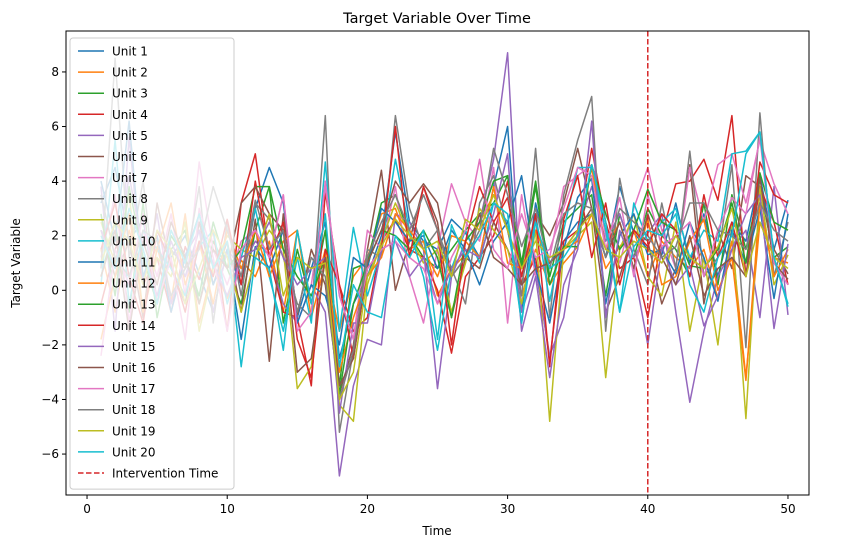 The height and width of the screenshot is (547, 844). Describe the element at coordinates (16, 263) in the screenshot. I see `y-axis-label: Target Variable` at that location.